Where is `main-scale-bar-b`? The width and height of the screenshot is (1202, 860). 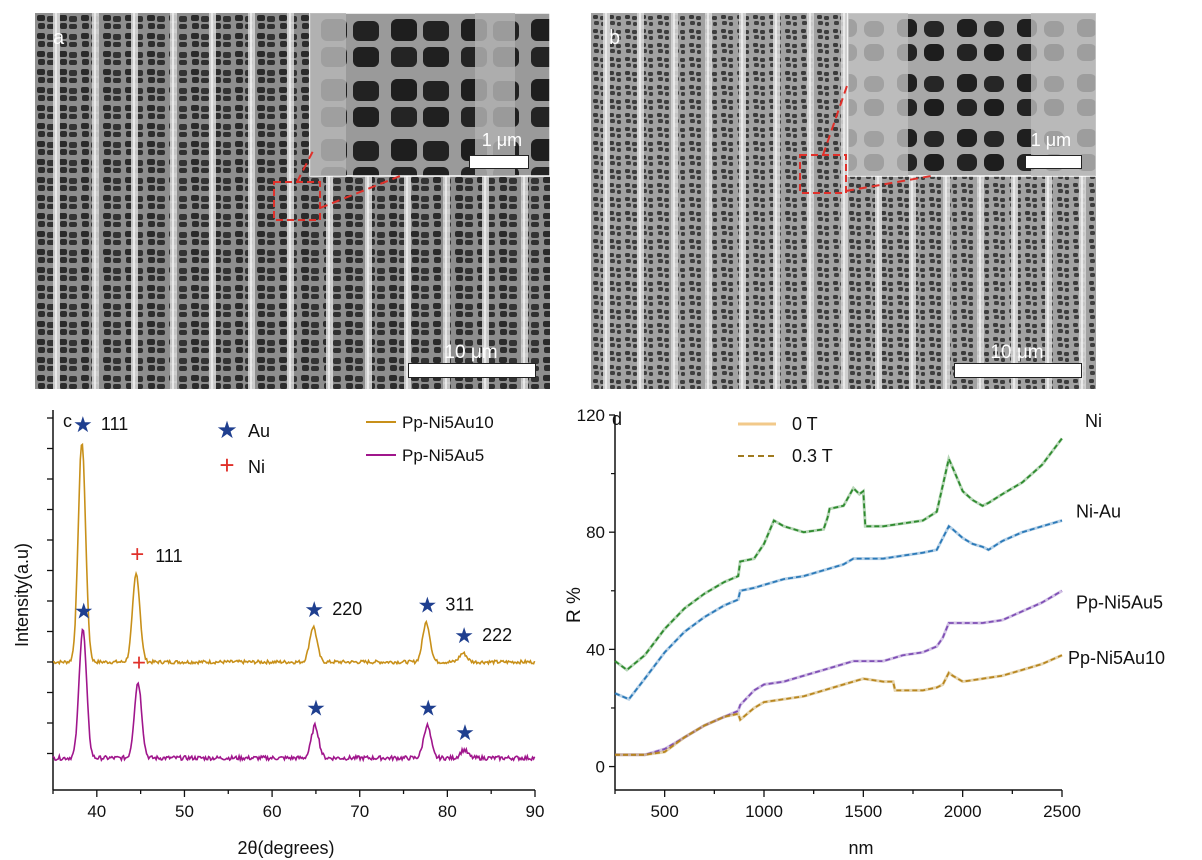
main-scale-bar-b is located at coordinates (1018, 370).